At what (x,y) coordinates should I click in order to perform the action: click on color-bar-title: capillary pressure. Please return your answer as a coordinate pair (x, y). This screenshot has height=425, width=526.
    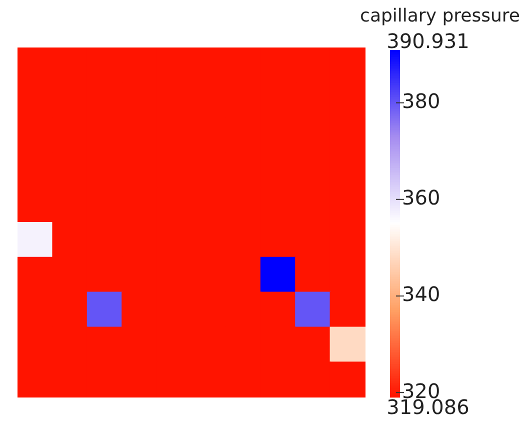
    Looking at the image, I should click on (440, 16).